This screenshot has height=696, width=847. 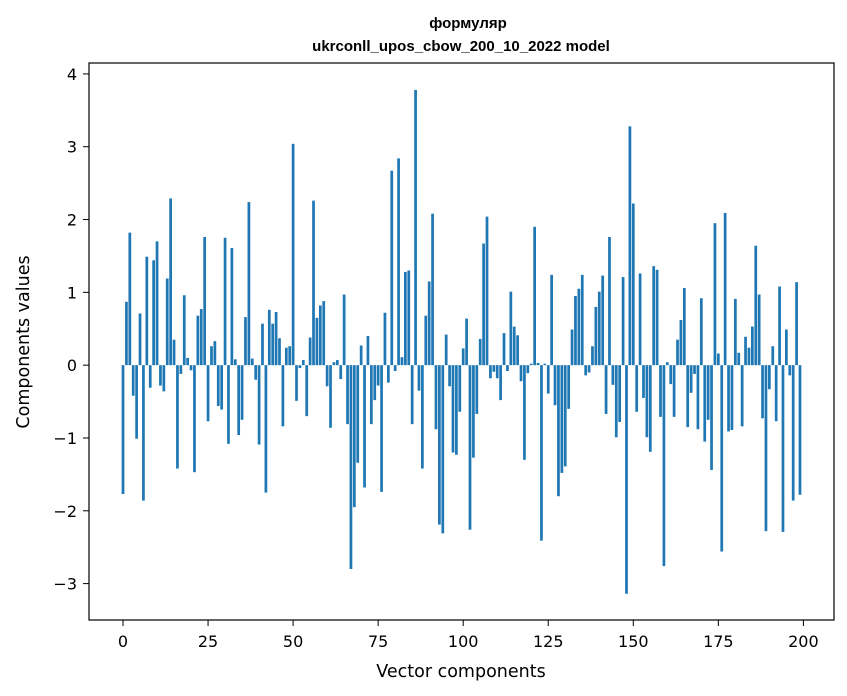 I want to click on chart-title-line1: формуляр, so click(x=468, y=23).